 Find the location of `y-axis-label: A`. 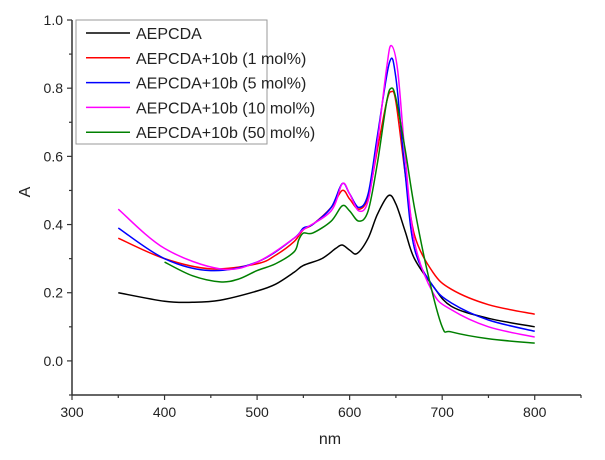

y-axis-label: A is located at coordinates (25, 191).